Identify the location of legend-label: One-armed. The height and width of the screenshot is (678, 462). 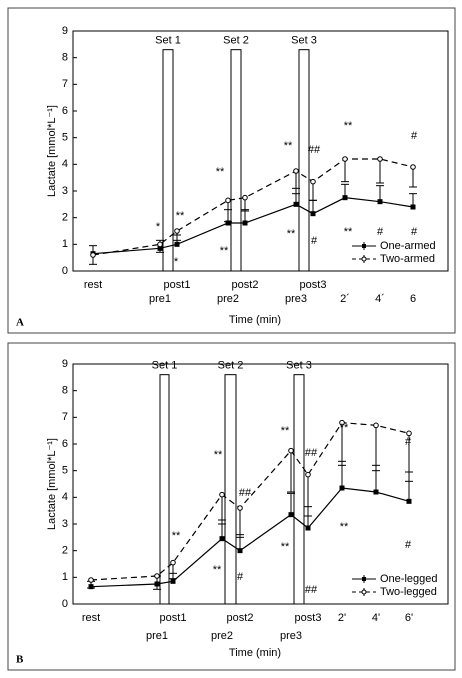
(408, 246).